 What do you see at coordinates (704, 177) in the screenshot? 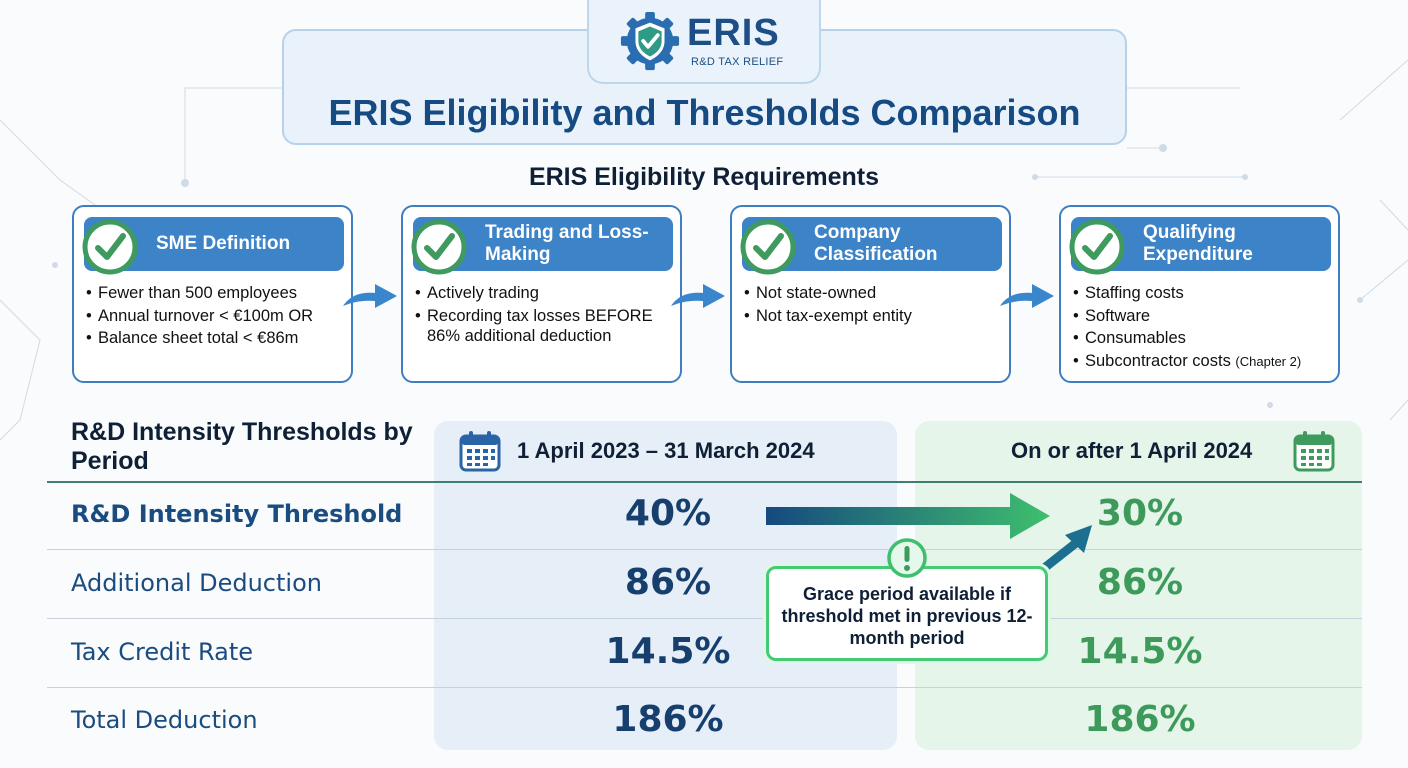
I see `eligibility-heading: ERIS Eligibility Requirements` at bounding box center [704, 177].